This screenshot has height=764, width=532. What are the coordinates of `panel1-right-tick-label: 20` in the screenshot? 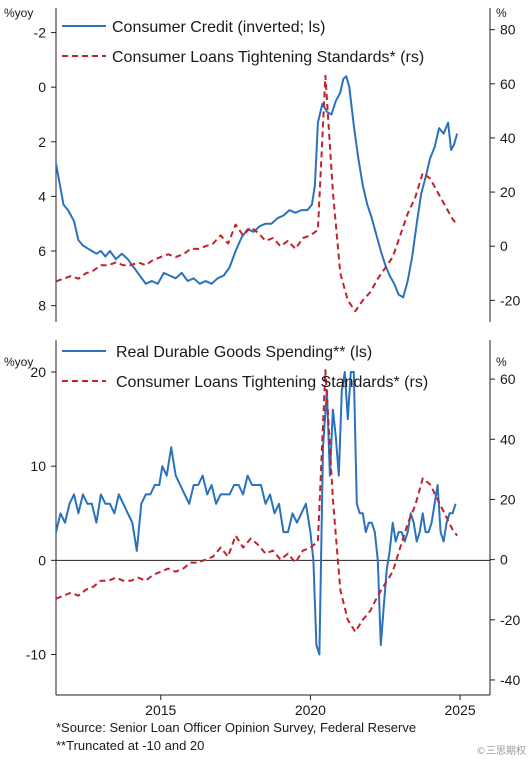 It's located at (508, 192).